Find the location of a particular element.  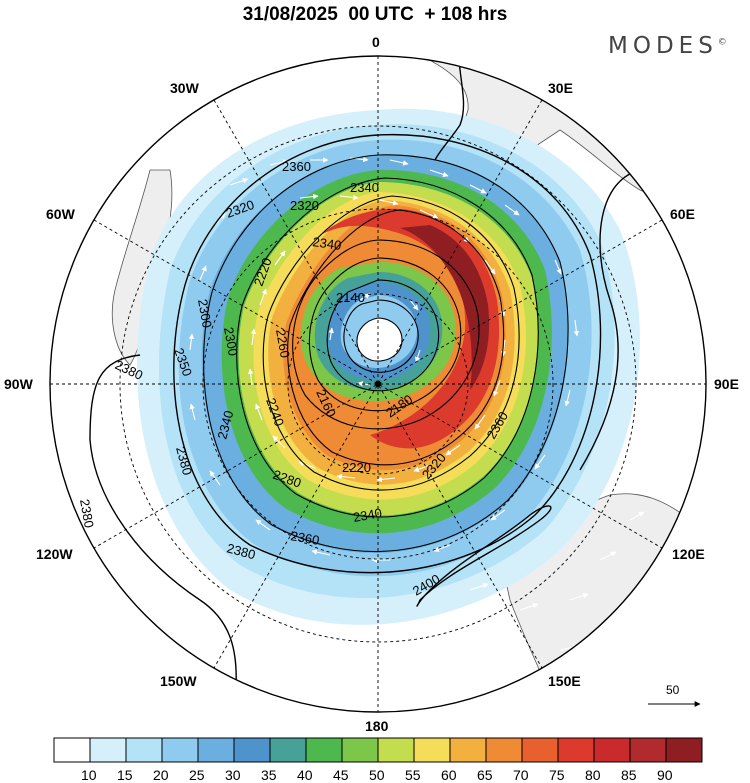

colorbar-tick-label: 45 is located at coordinates (341, 775).